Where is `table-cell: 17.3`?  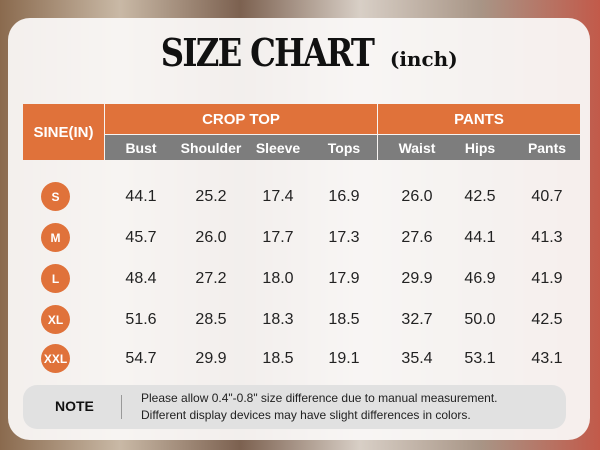 table-cell: 17.3 is located at coordinates (344, 237).